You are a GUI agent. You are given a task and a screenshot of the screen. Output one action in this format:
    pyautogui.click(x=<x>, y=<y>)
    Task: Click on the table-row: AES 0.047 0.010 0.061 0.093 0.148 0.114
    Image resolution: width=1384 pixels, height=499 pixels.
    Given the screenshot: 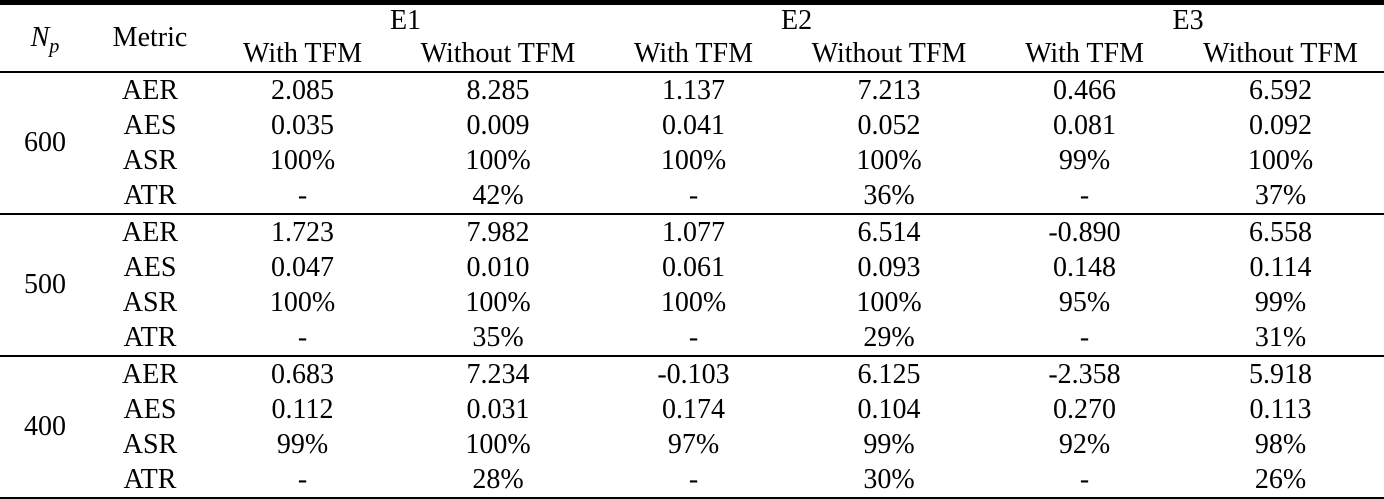 What is the action you would take?
    pyautogui.click(x=692, y=267)
    